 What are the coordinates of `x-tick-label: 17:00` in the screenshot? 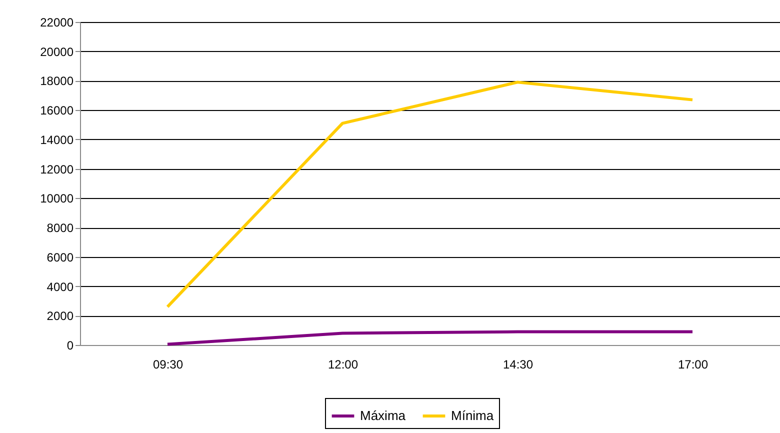 It's located at (693, 365).